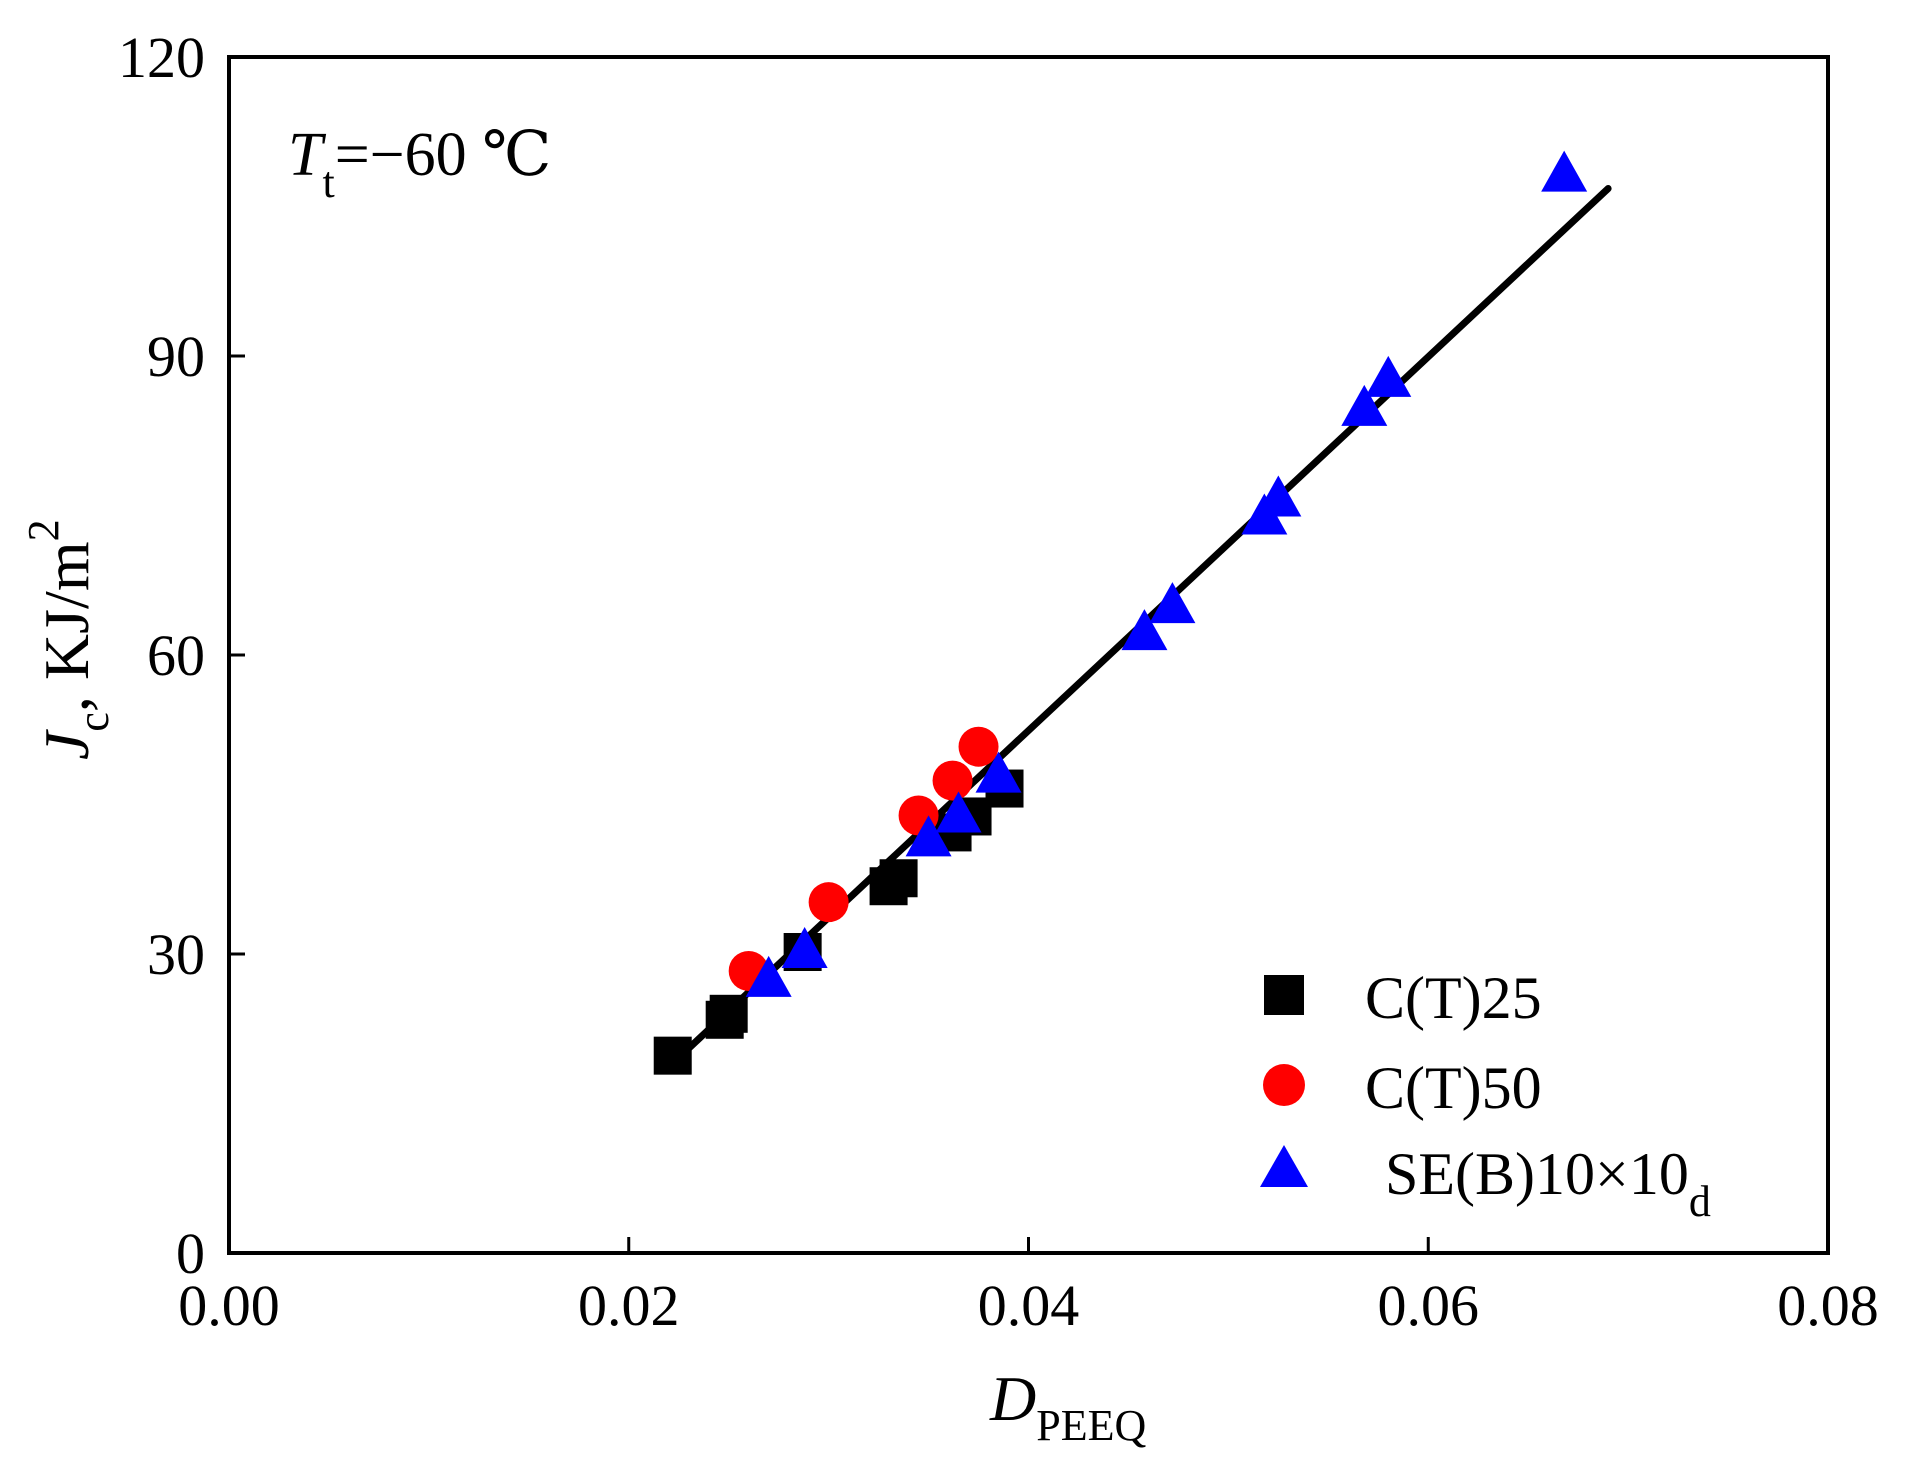 Image resolution: width=1905 pixels, height=1469 pixels. I want to click on x-tick-label-4: 0.08, so click(1828, 1305).